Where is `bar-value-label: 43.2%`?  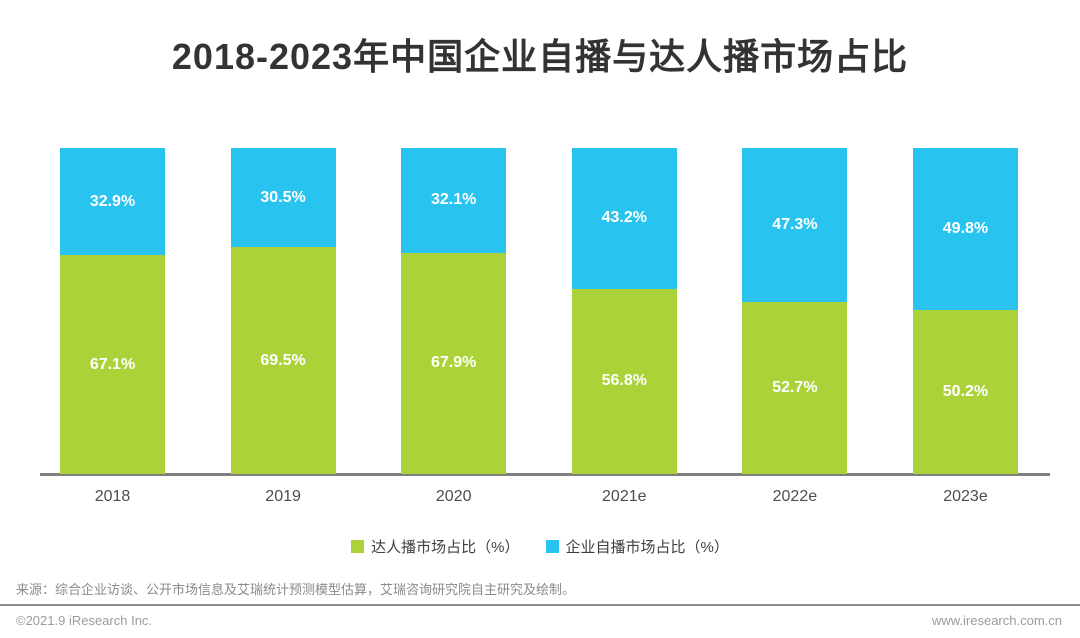
bar-value-label: 43.2% is located at coordinates (624, 218).